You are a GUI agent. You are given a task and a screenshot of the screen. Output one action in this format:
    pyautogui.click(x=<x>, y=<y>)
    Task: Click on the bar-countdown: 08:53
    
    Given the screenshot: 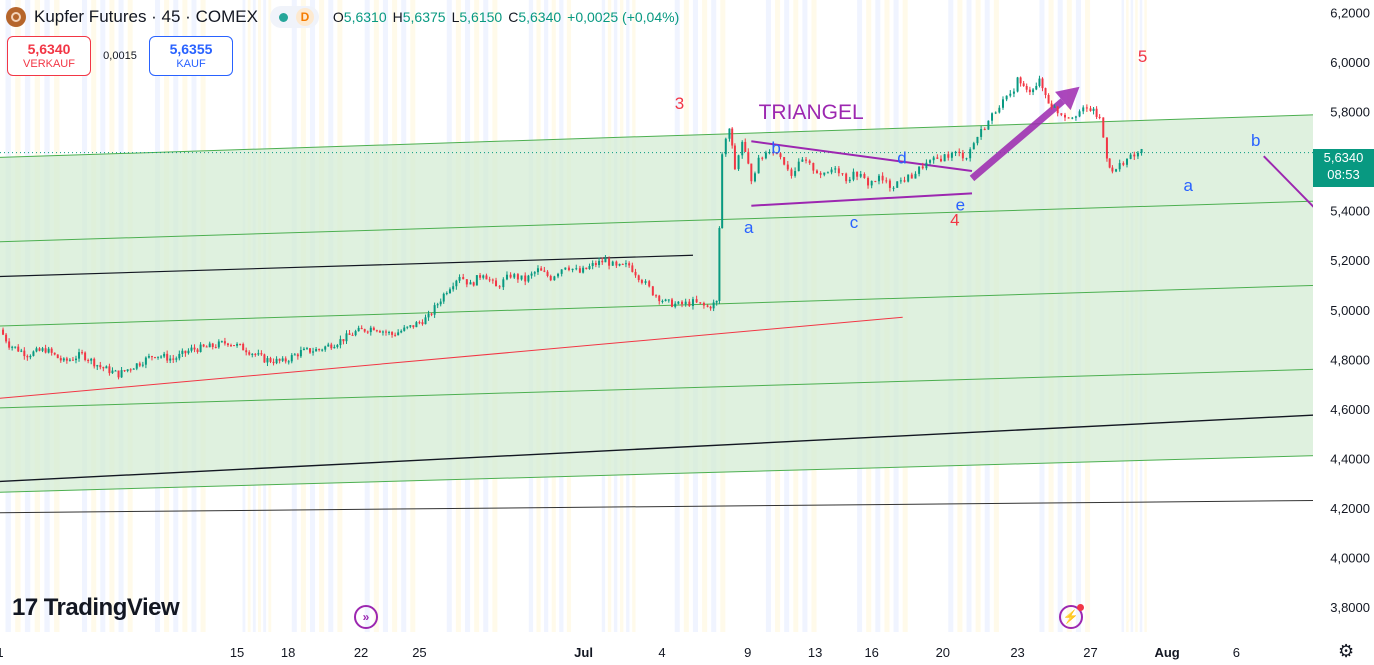 What is the action you would take?
    pyautogui.click(x=1343, y=174)
    